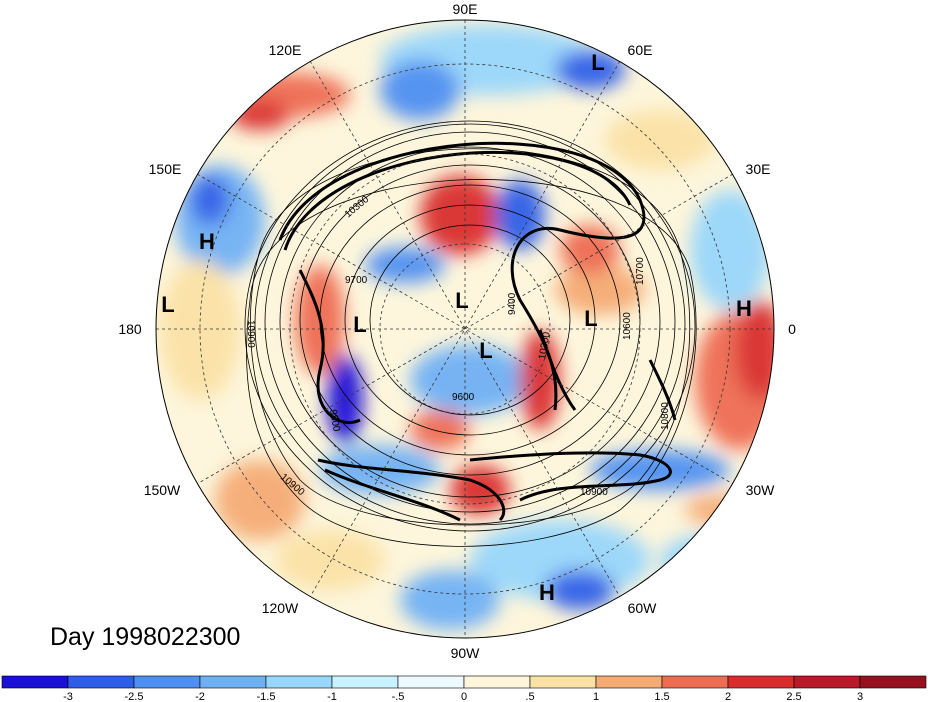 The image size is (928, 702). I want to click on colorbar: -3 -2.5 -2 -1.5 -1 -.5 0 .5 1 1.5 2 2.5 3, so click(464, 688).